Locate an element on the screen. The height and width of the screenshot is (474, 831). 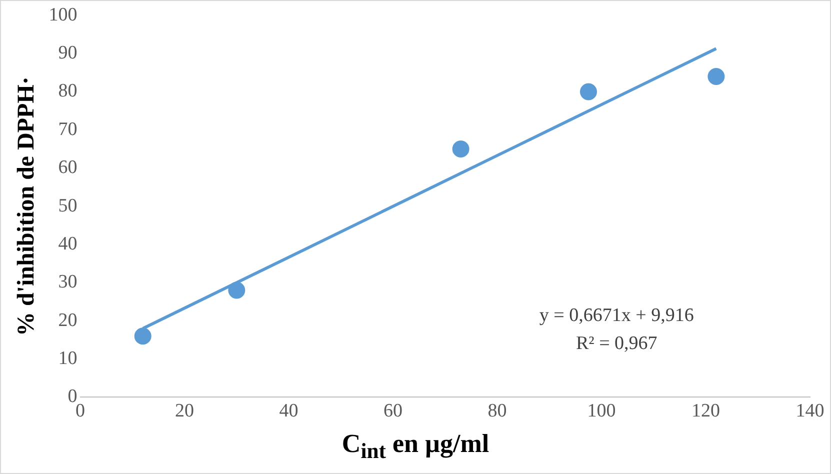
x-tick-label: 20 is located at coordinates (184, 411).